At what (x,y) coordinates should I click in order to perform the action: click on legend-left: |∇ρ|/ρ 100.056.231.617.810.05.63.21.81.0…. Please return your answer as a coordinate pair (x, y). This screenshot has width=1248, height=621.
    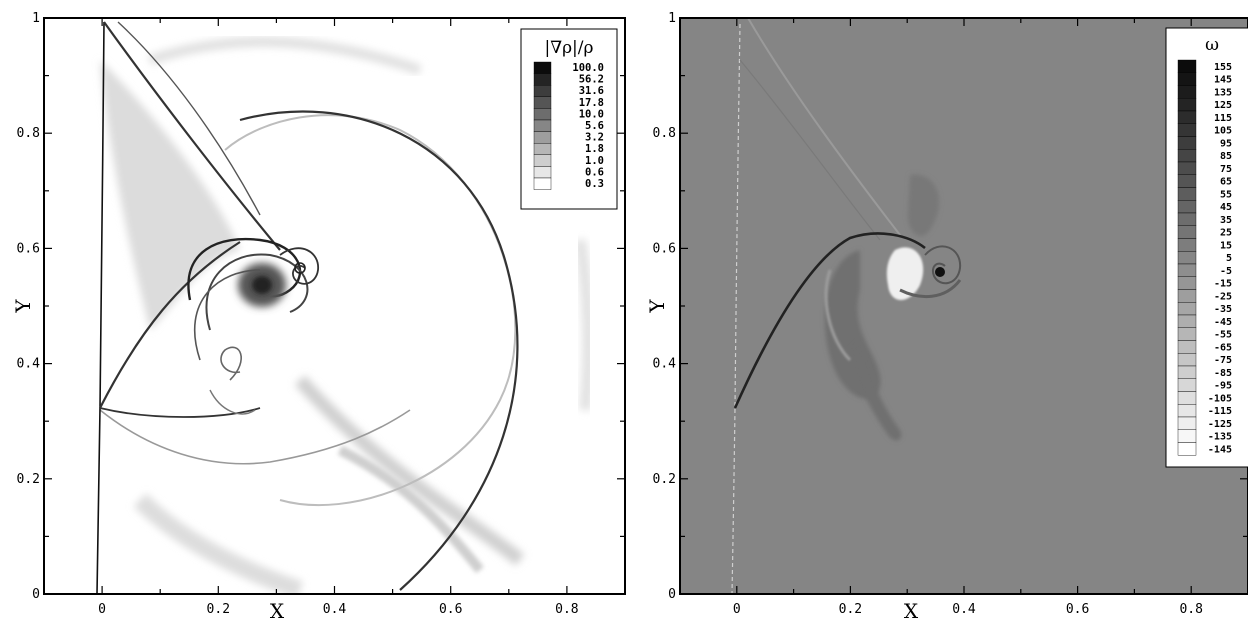
    Looking at the image, I should click on (569, 119).